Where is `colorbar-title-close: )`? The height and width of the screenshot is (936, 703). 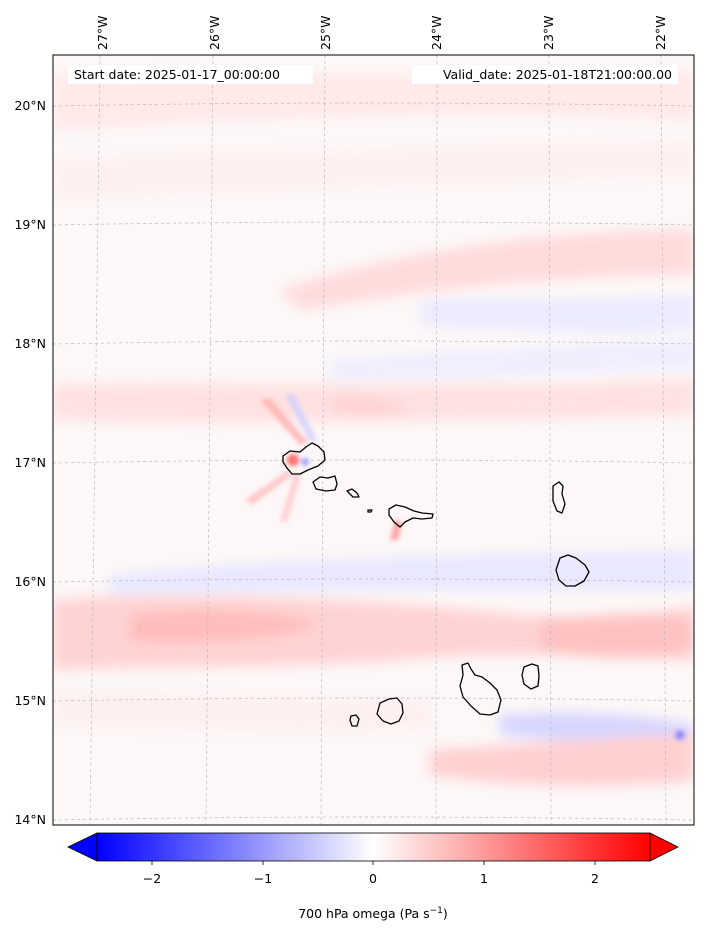 colorbar-title-close: ) is located at coordinates (445, 913).